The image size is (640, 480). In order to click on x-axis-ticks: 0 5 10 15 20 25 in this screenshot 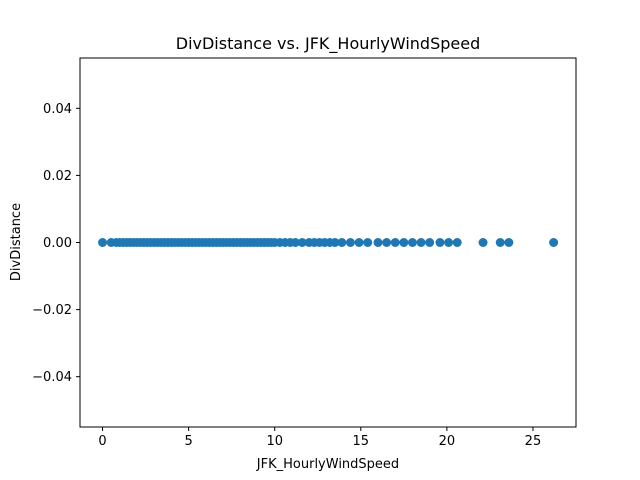, I will do `click(319, 438)`.